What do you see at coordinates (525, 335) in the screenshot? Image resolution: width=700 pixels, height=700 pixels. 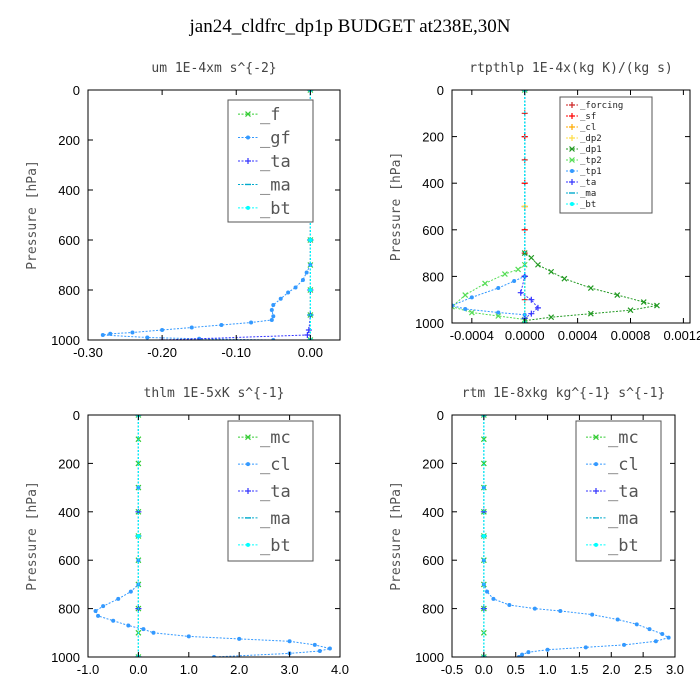 I see `x-tick-label: 0.0000` at bounding box center [525, 335].